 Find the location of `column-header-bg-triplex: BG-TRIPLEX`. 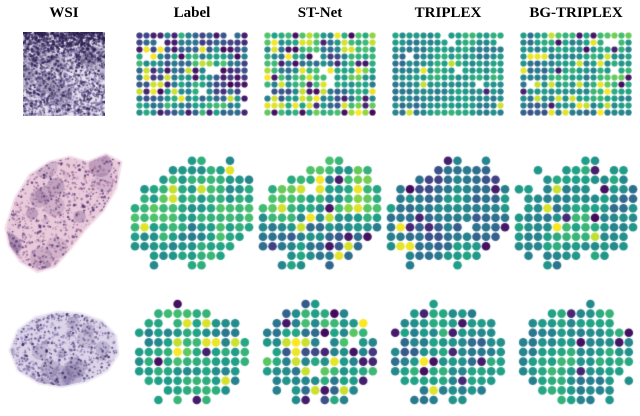

column-header-bg-triplex: BG-TRIPLEX is located at coordinates (576, 13).